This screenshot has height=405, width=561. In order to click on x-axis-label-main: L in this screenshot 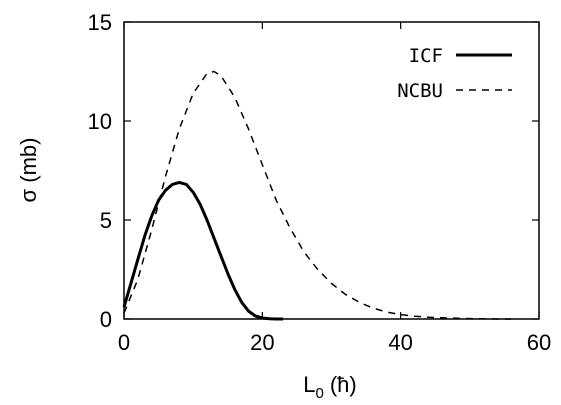, I will do `click(309, 384)`.